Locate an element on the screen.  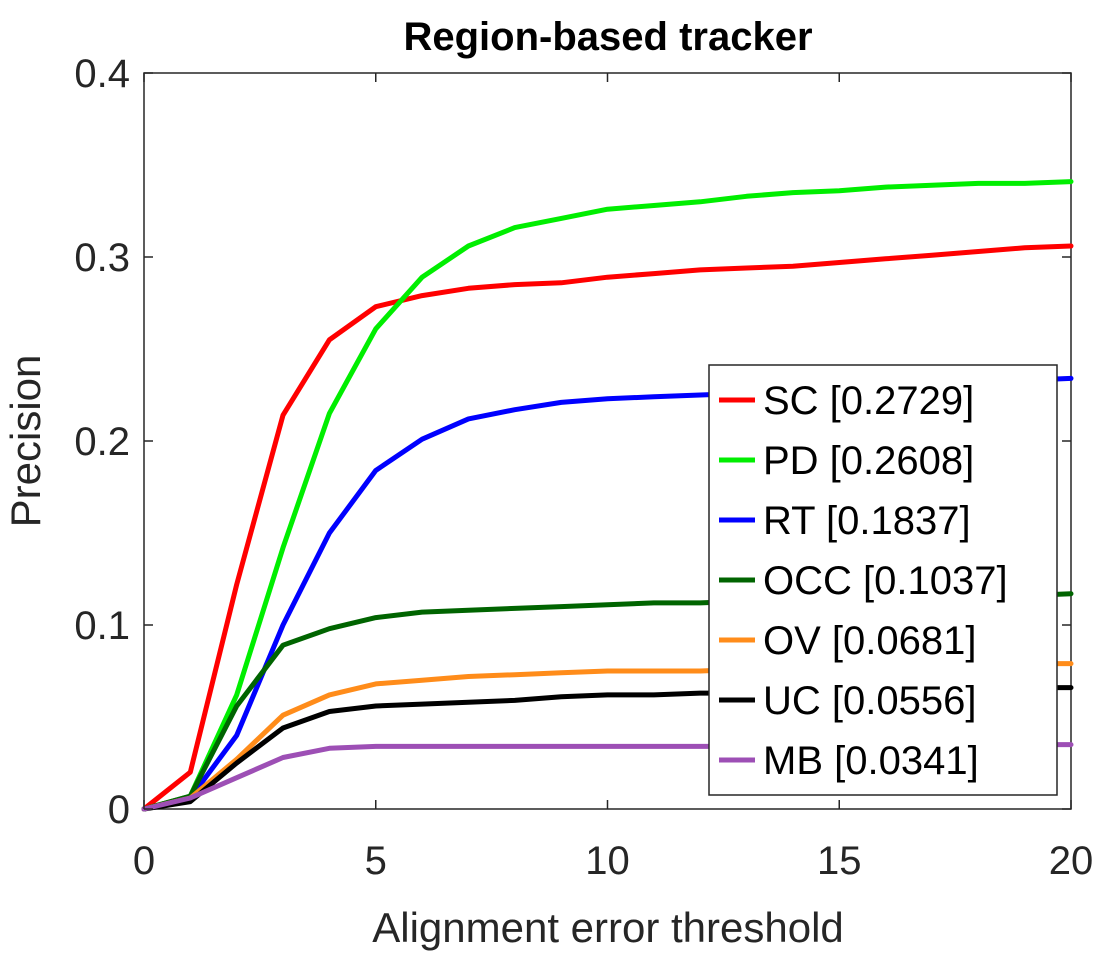
y-tick-label: 0.4 is located at coordinates (102, 74).